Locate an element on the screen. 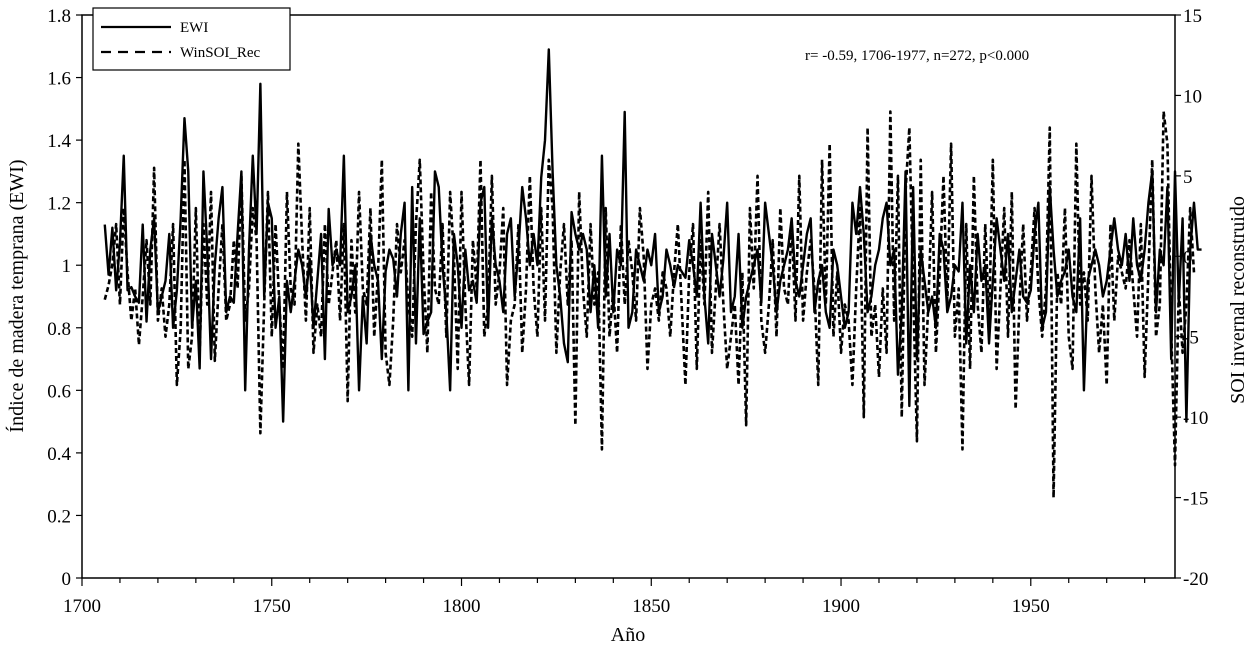 The height and width of the screenshot is (646, 1253). legend-label-winsoi: WinSOI_Rec is located at coordinates (220, 53).